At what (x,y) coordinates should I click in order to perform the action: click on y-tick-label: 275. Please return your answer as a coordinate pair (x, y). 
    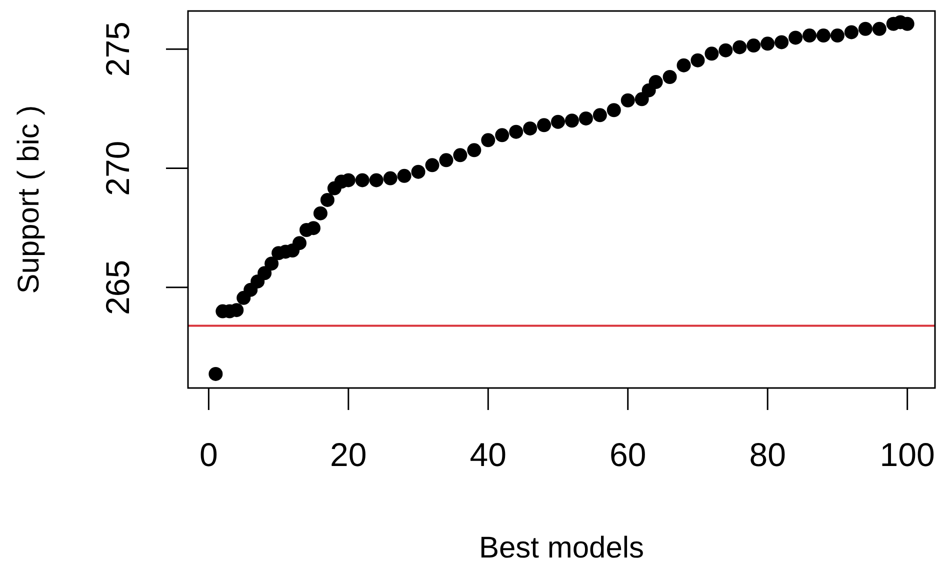
    Looking at the image, I should click on (117, 49).